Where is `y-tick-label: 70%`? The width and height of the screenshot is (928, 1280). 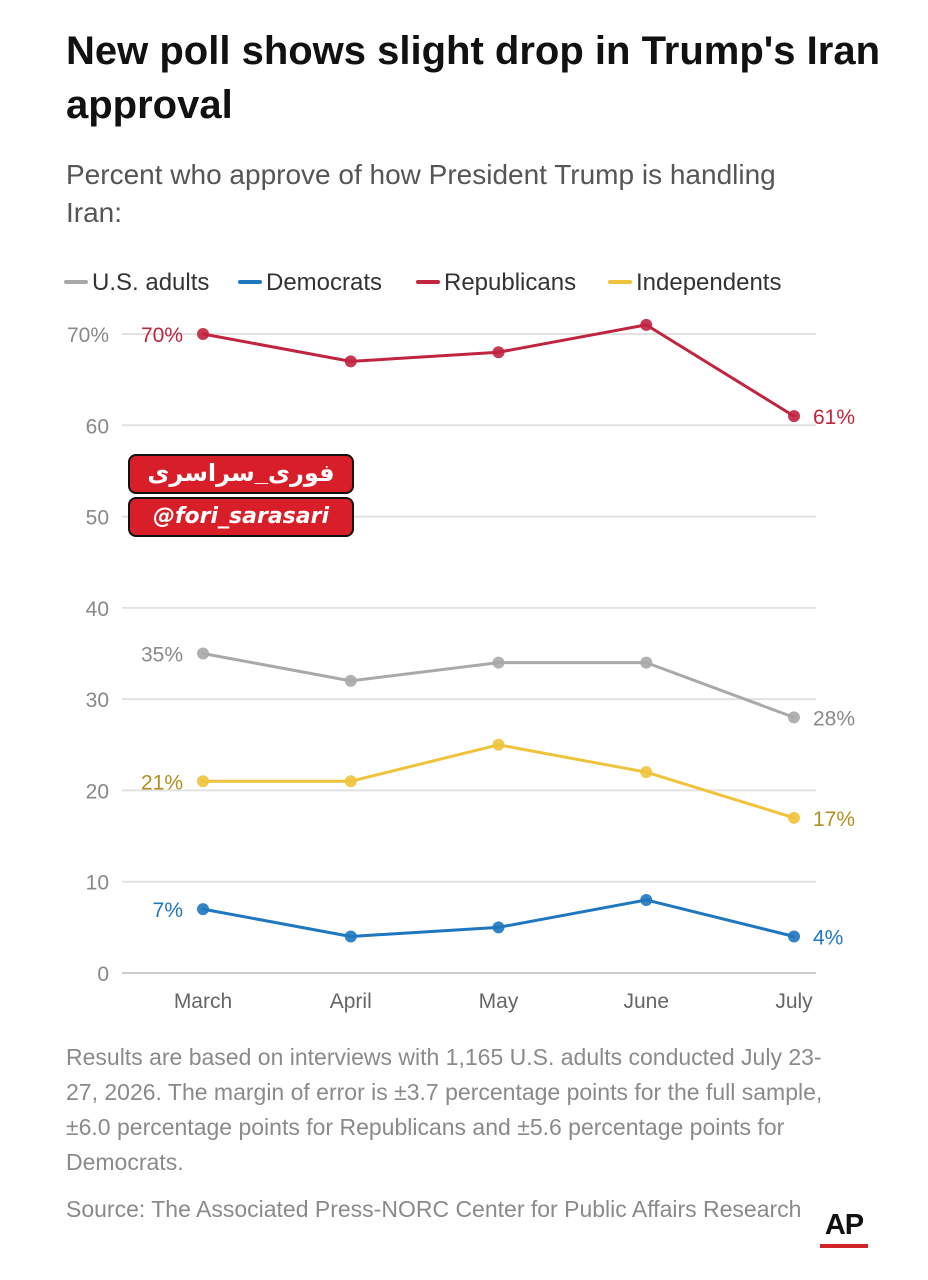
y-tick-label: 70% is located at coordinates (88, 335).